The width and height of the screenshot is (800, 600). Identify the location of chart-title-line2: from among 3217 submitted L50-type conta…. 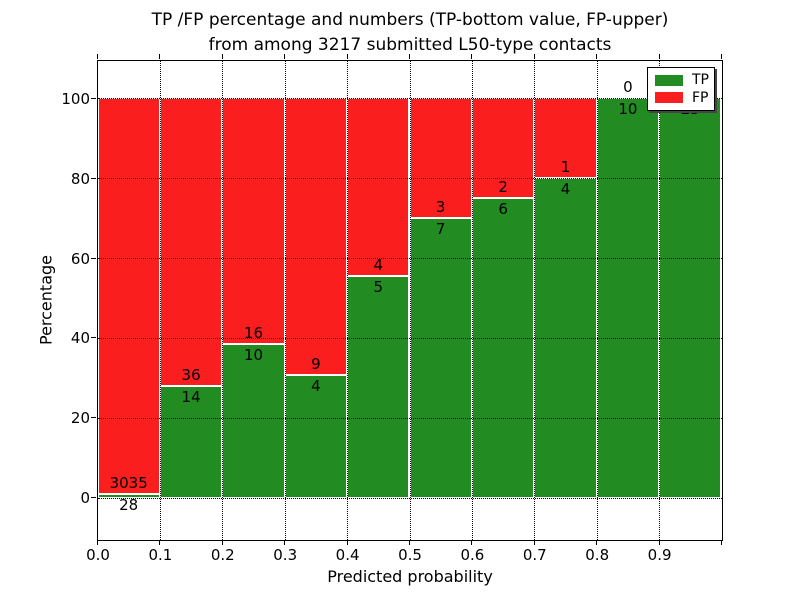
(410, 44).